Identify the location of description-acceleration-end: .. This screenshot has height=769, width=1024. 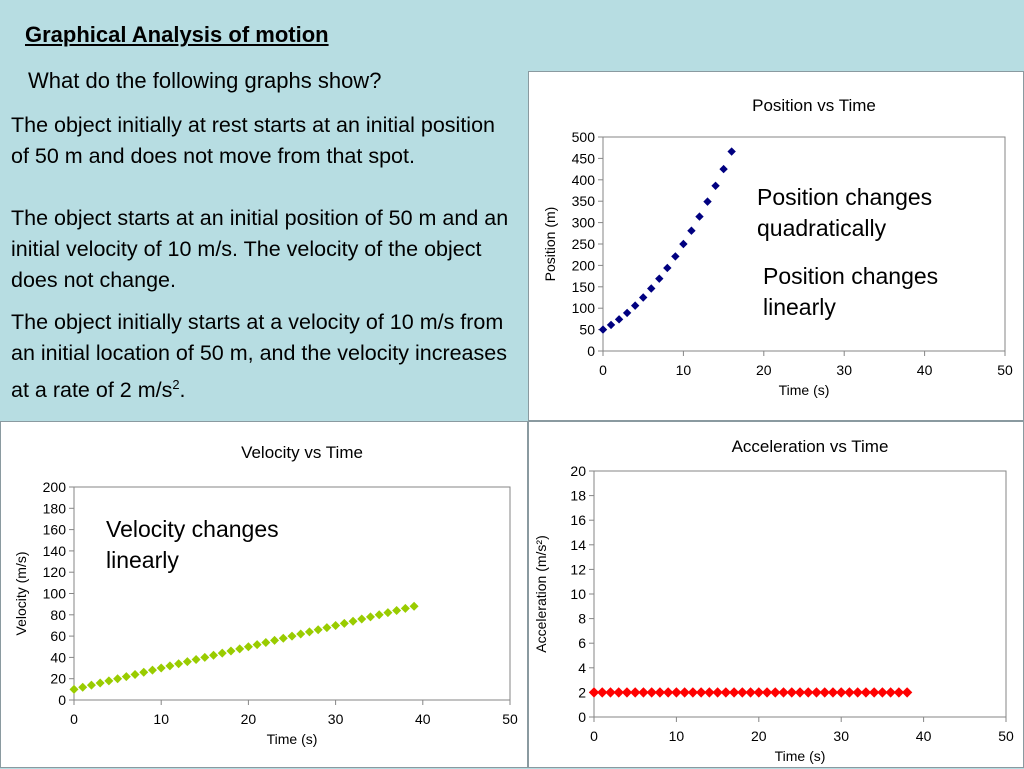
(182, 390).